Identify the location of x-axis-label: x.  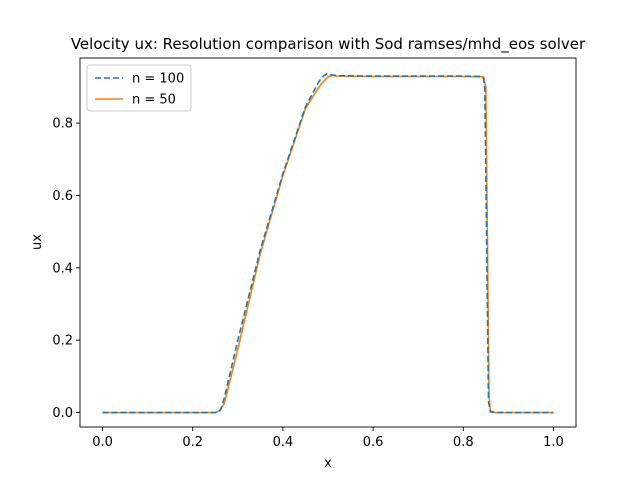
(328, 463).